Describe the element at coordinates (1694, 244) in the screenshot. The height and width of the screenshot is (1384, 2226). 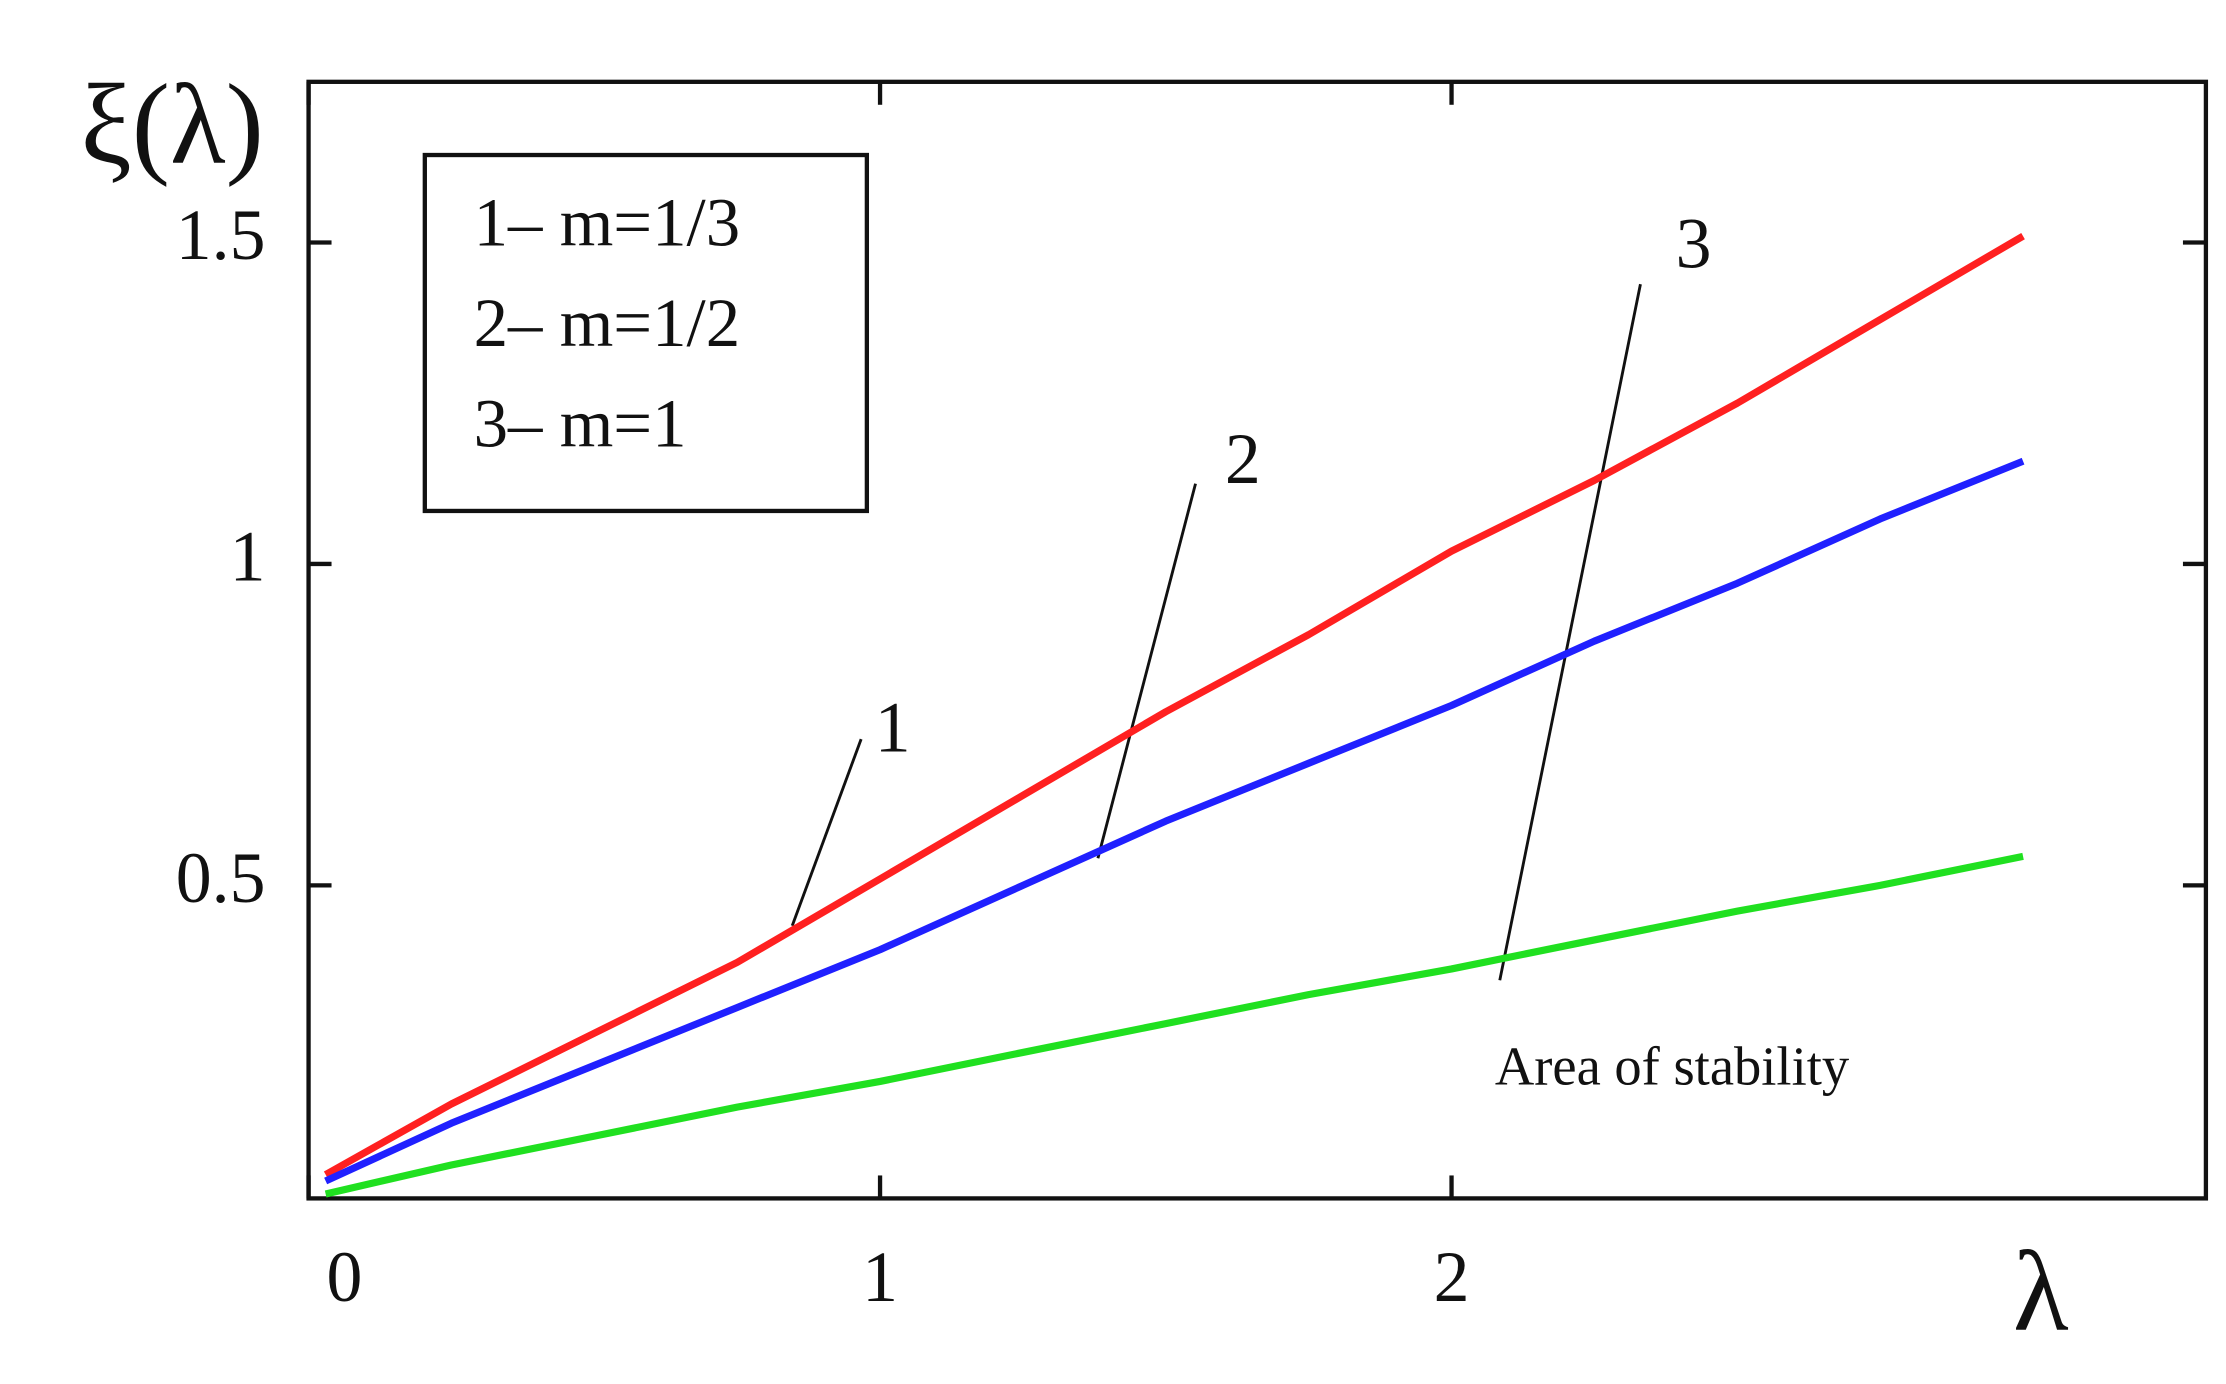
I see `curve-label: 3` at that location.